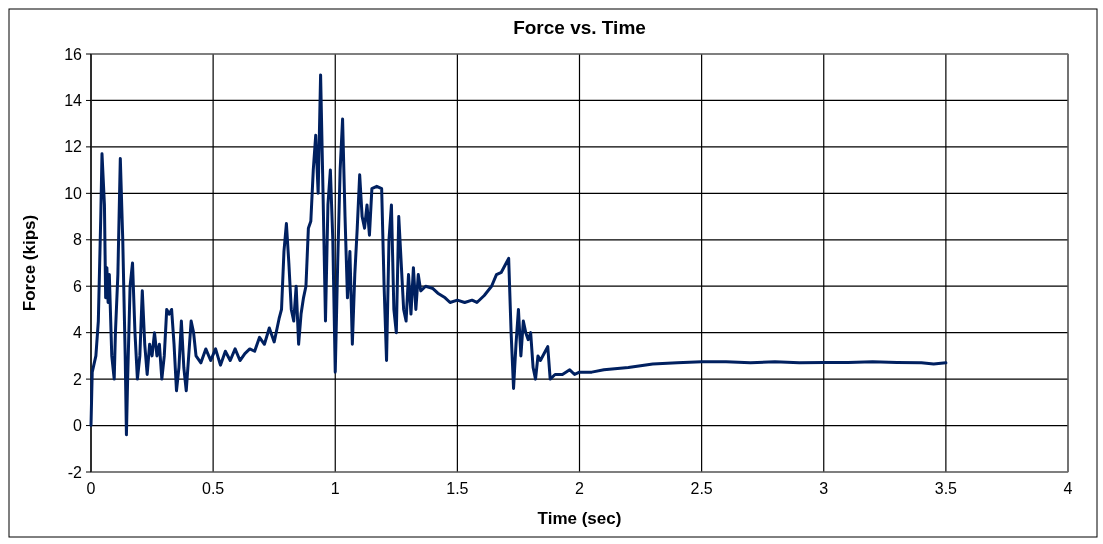 Image resolution: width=1103 pixels, height=544 pixels. What do you see at coordinates (73, 101) in the screenshot?
I see `y-tick-label: 14` at bounding box center [73, 101].